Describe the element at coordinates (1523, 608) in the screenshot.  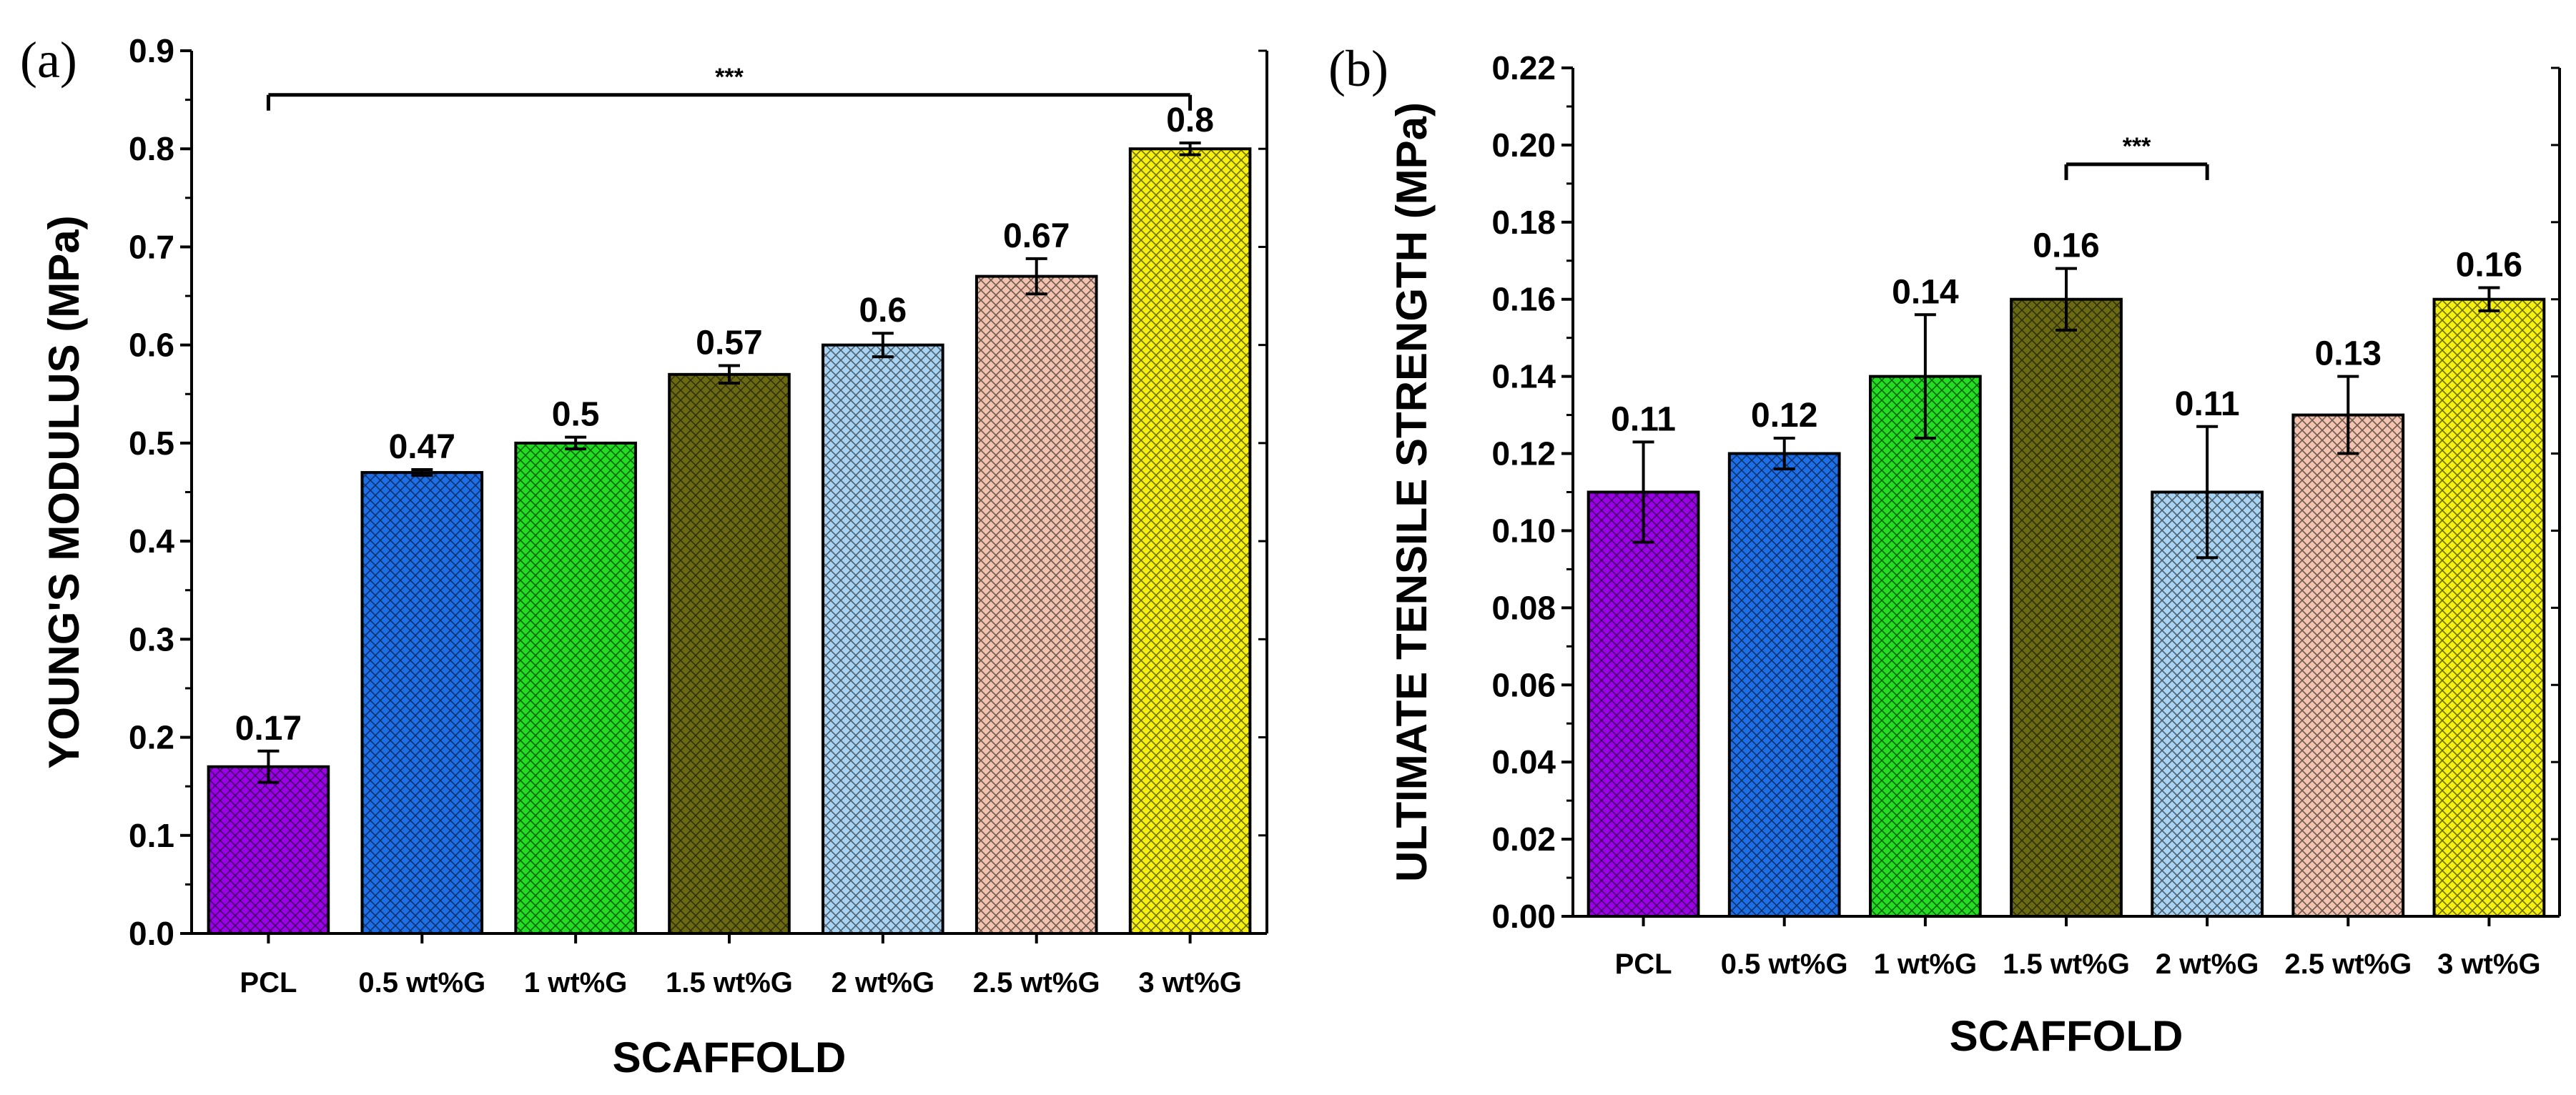
I see `y-tick-label: 0.08` at that location.